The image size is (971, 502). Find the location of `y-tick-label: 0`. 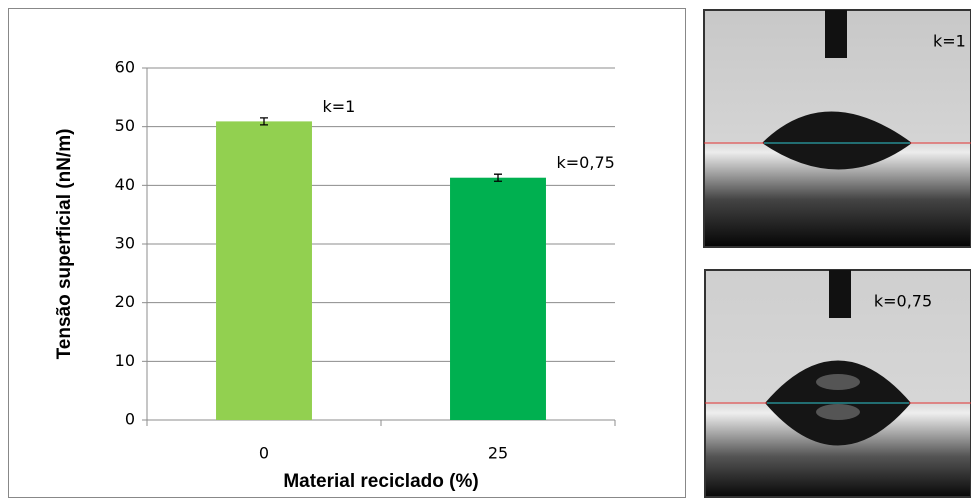

y-tick-label: 0 is located at coordinates (130, 419).